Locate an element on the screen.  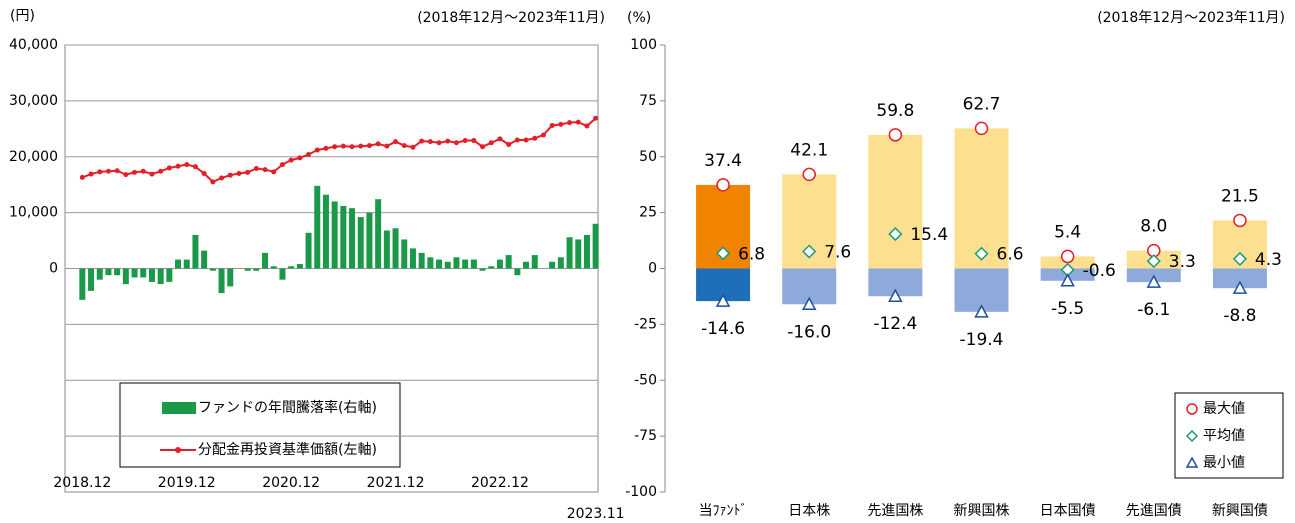
y-tick-label: 50 is located at coordinates (648, 157).